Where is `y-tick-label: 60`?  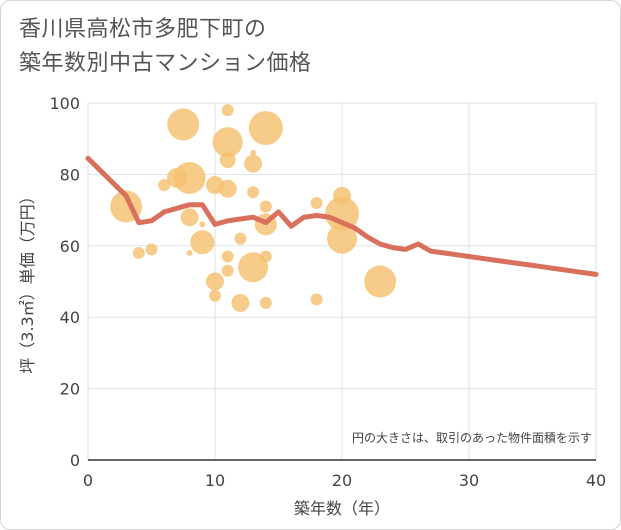
y-tick-label: 60 is located at coordinates (70, 246).